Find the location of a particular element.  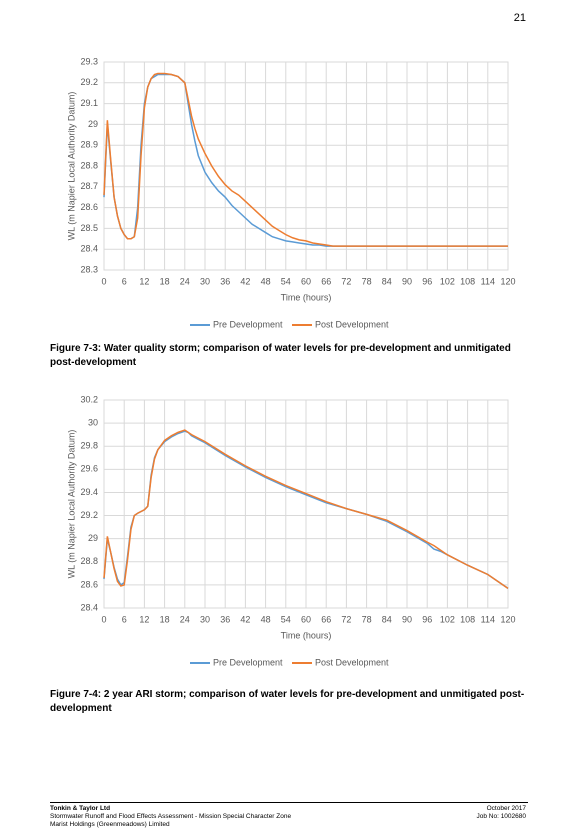

y-tick-label: 29.1 is located at coordinates (89, 103).